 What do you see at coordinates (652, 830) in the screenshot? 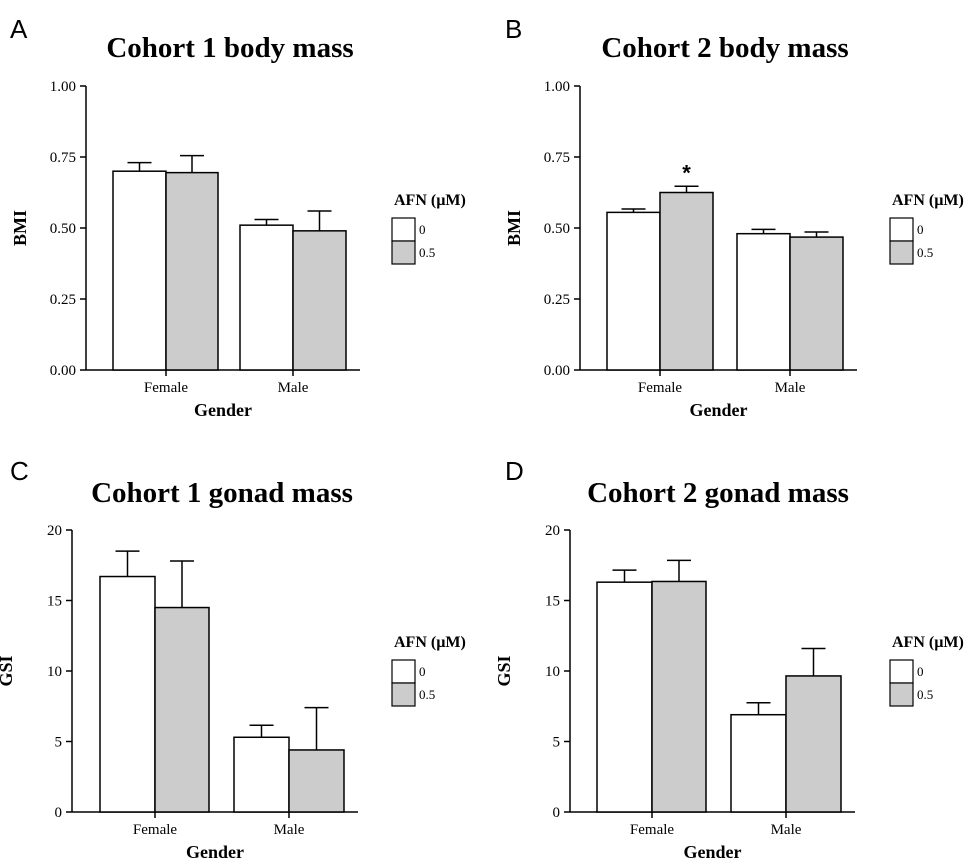
I see `chart-3-x-tick-label-0: Female` at bounding box center [652, 830].